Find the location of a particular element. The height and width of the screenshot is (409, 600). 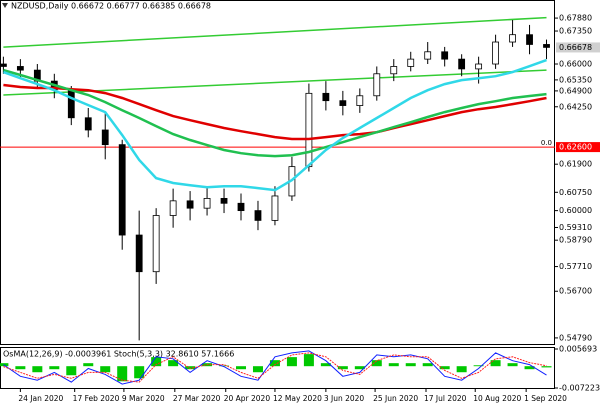

level-note: 0.0 is located at coordinates (546, 143).